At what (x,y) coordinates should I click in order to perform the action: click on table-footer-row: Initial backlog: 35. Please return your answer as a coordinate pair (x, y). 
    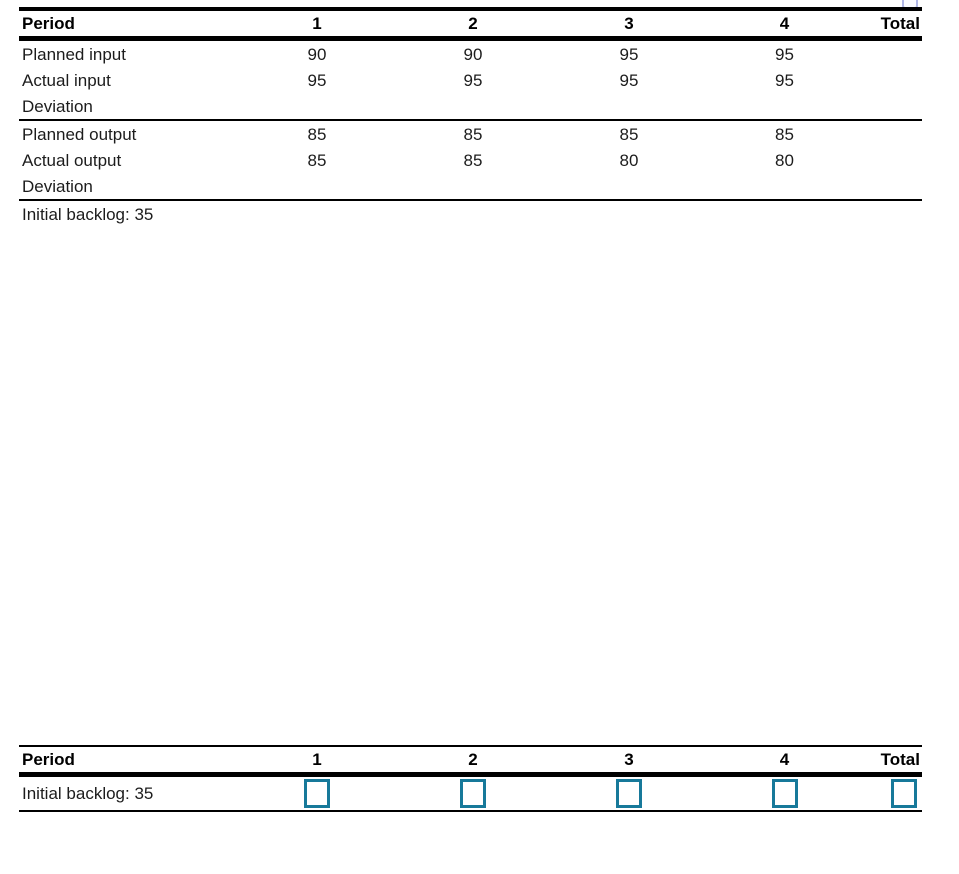
    Looking at the image, I should click on (470, 213).